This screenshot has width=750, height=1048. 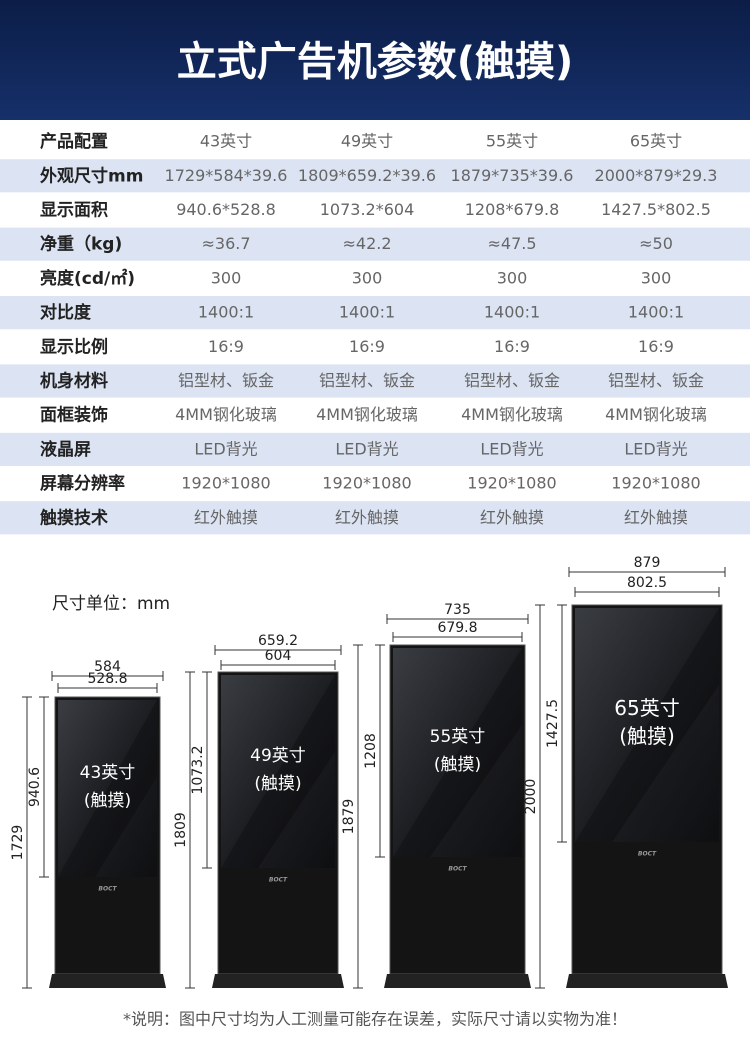 What do you see at coordinates (656, 209) in the screenshot?
I see `cell: 1427.5*802.5` at bounding box center [656, 209].